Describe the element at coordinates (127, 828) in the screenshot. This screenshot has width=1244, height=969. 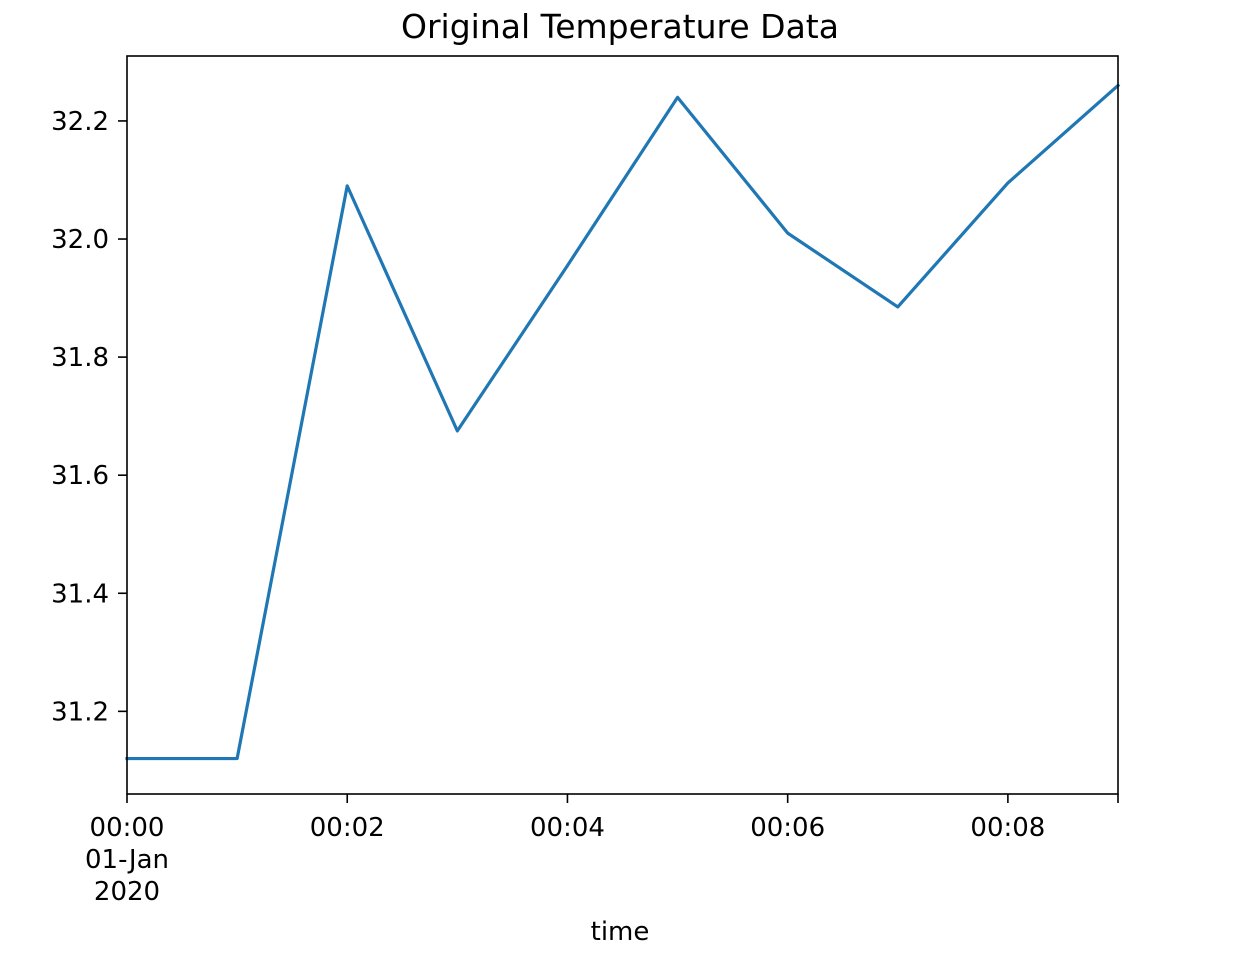
I see `x-tick-label: 00:00` at that location.